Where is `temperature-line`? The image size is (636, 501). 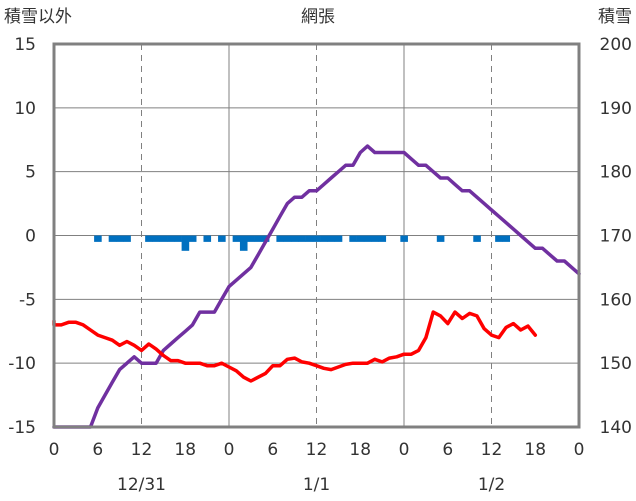
temperature-line is located at coordinates (295, 346).